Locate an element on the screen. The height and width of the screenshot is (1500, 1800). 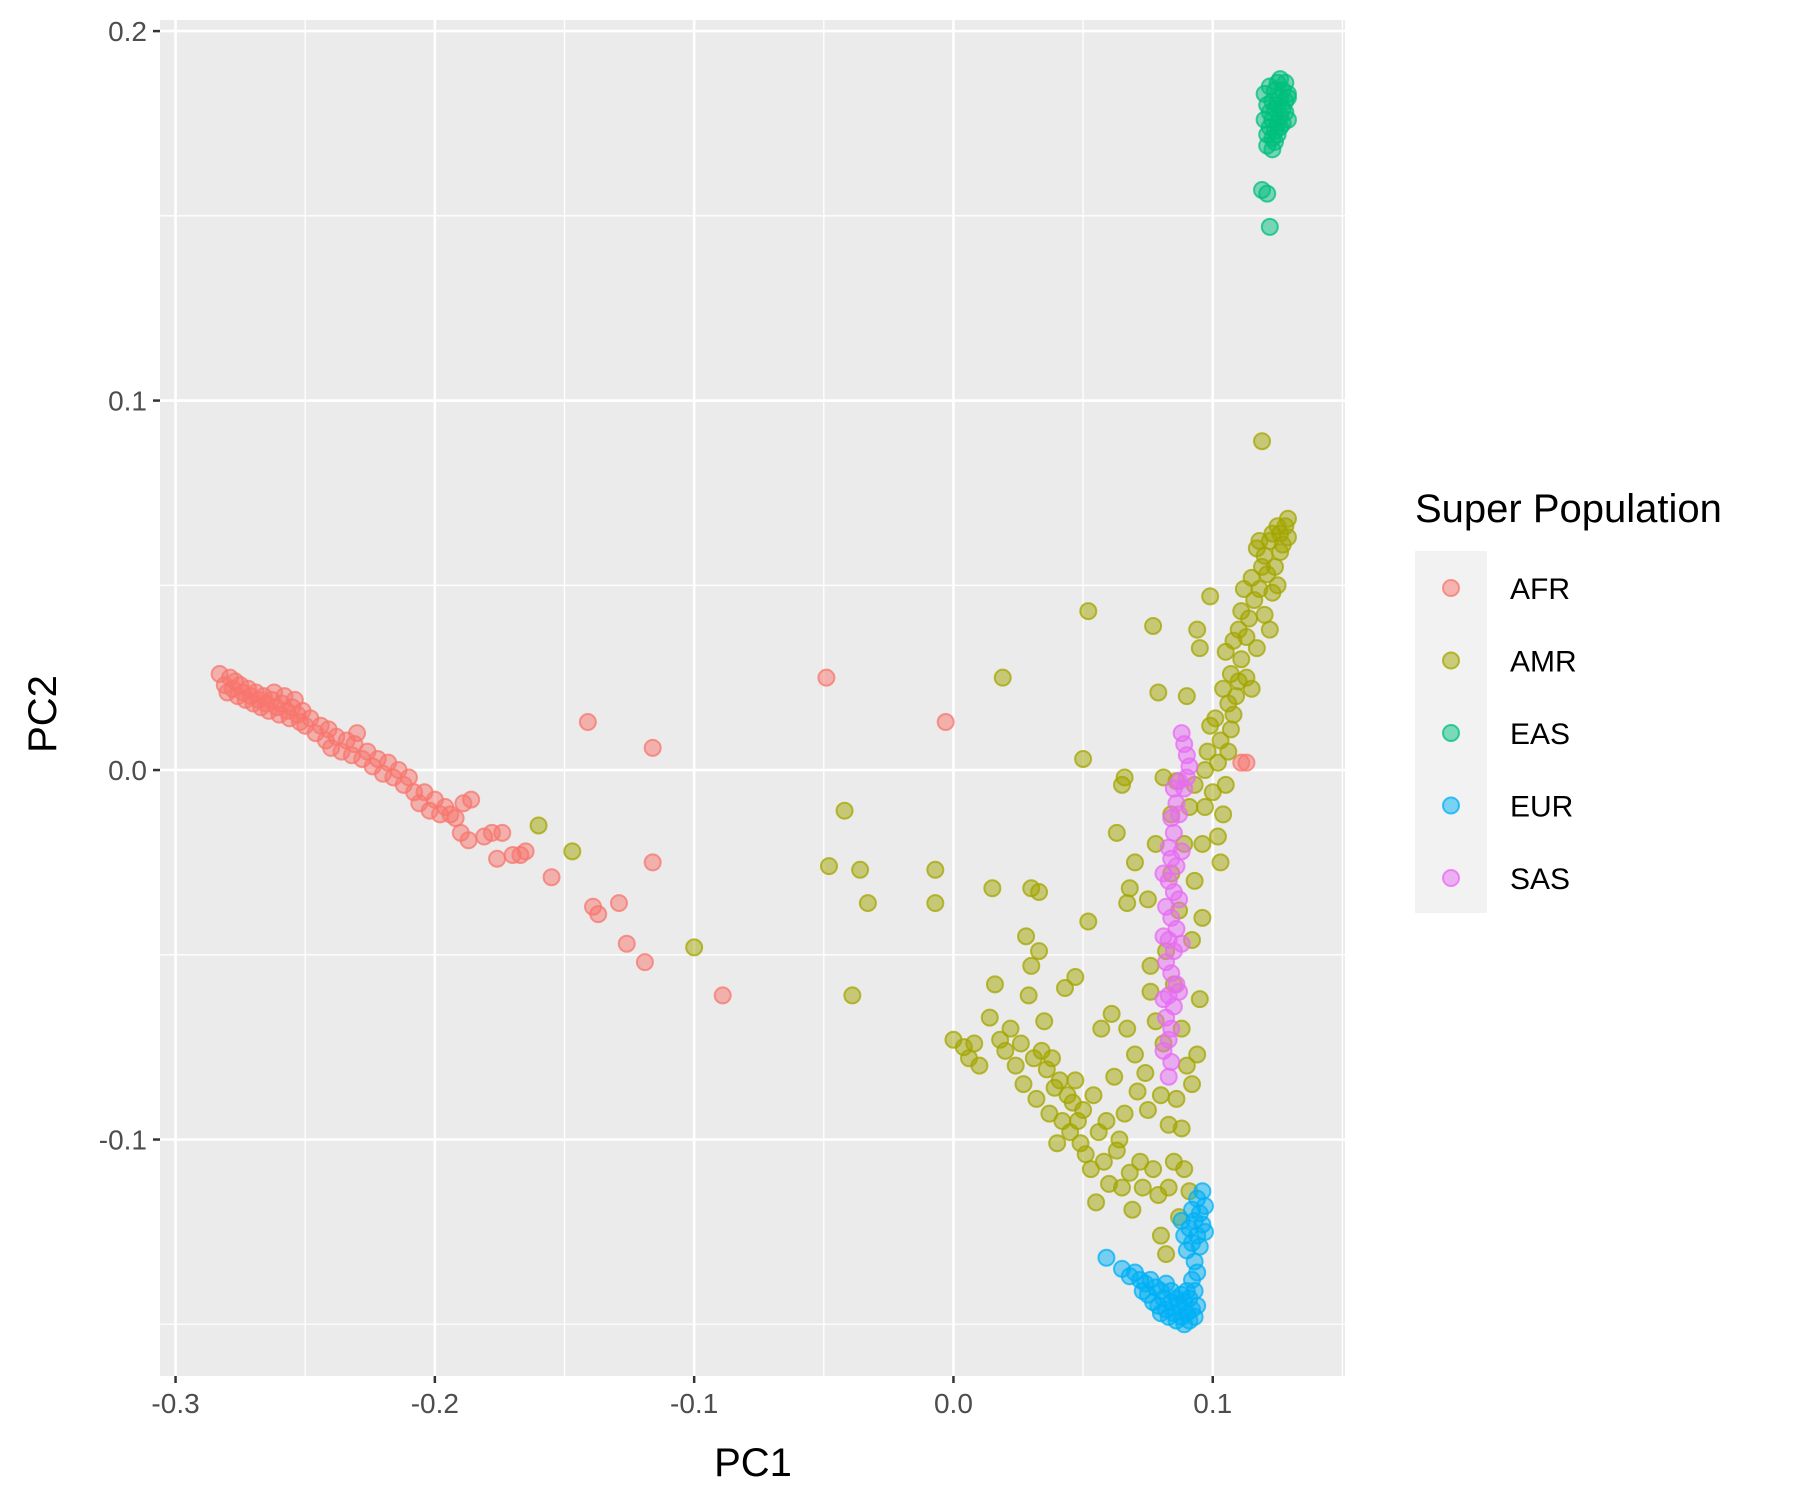
legend-label-amr: AMR is located at coordinates (1543, 662).